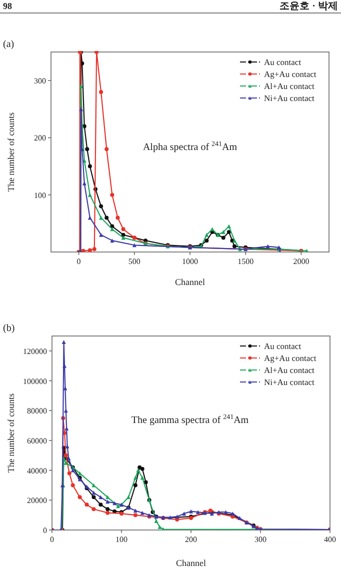 The height and width of the screenshot is (570, 341). What do you see at coordinates (37, 441) in the screenshot?
I see `y-tick-label: 60000` at bounding box center [37, 441].